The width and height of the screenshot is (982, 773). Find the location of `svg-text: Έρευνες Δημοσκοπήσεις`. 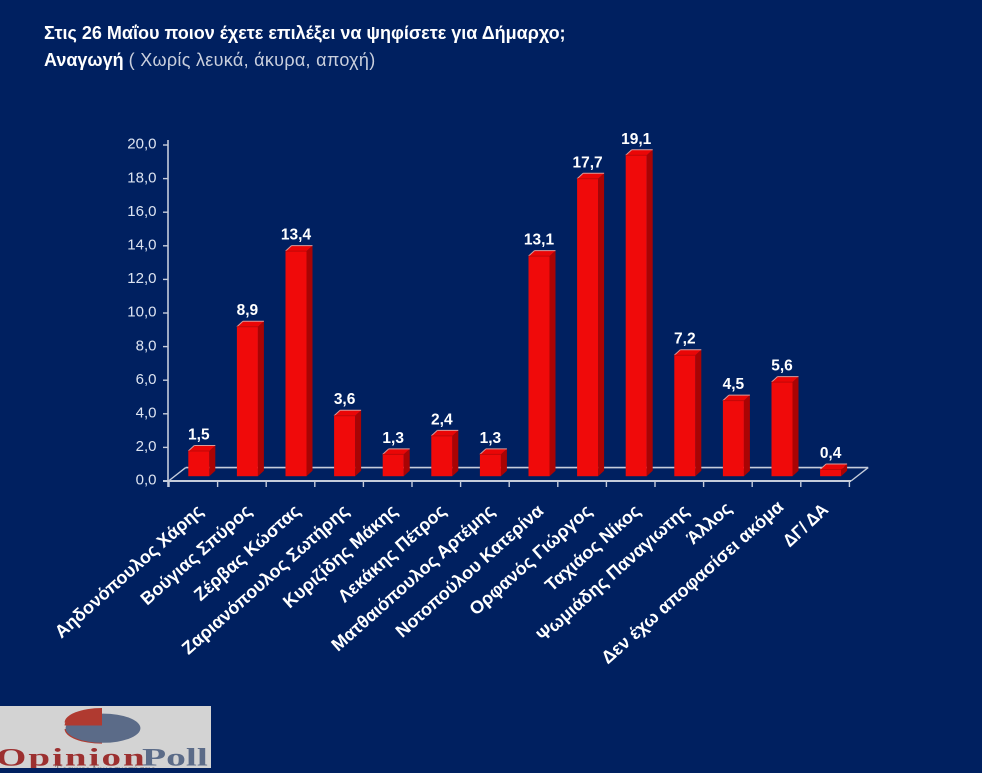

svg-text: Έρευνες Δημοσκοπήσεις is located at coordinates (104, 767).